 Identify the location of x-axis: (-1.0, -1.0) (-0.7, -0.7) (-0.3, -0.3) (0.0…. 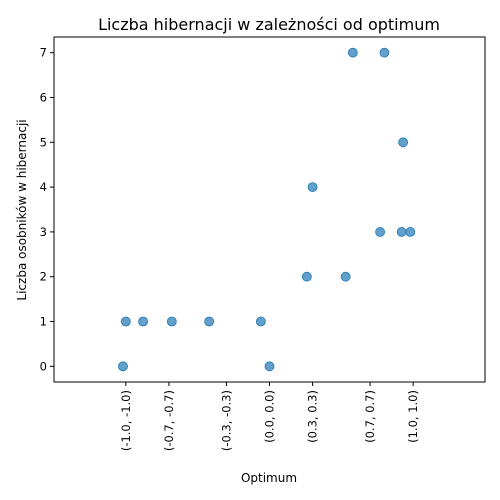
(269, 416).